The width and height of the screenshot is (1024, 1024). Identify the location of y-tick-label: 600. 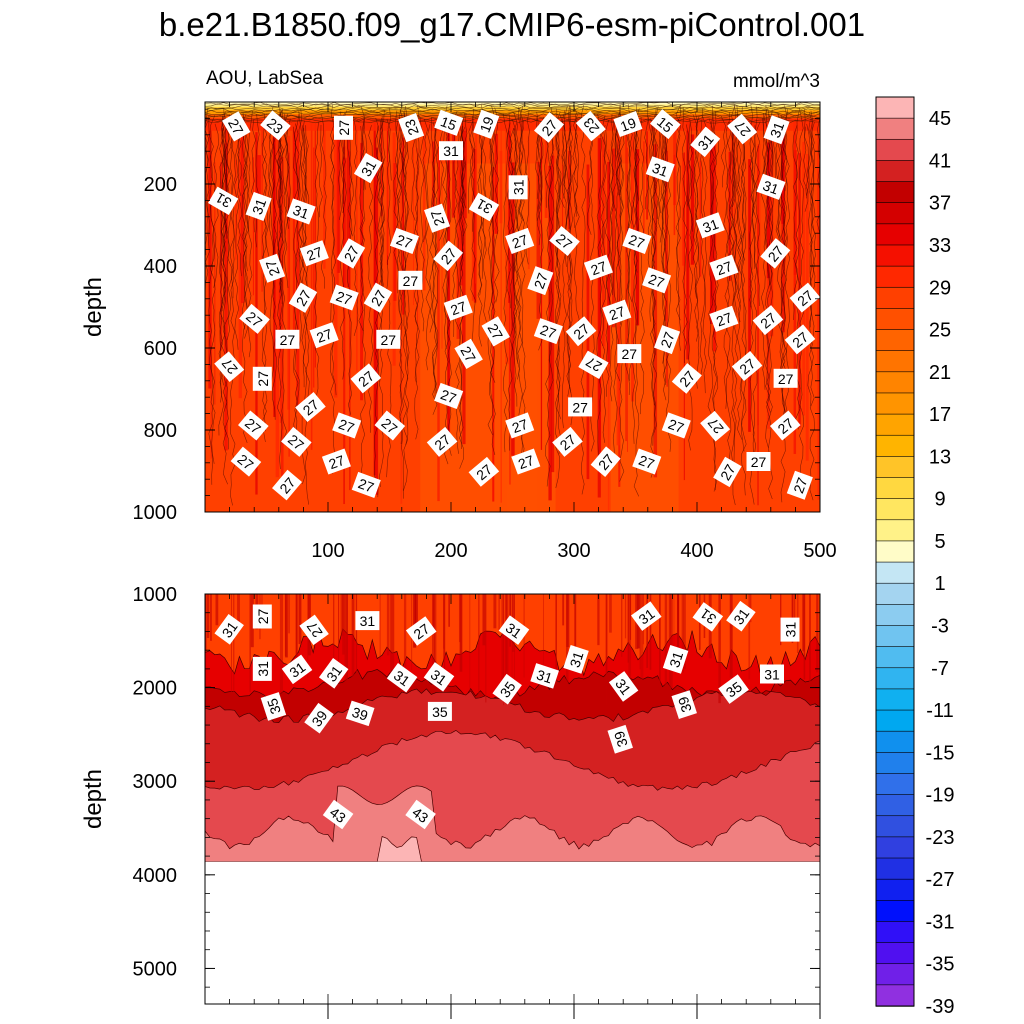
(160, 349).